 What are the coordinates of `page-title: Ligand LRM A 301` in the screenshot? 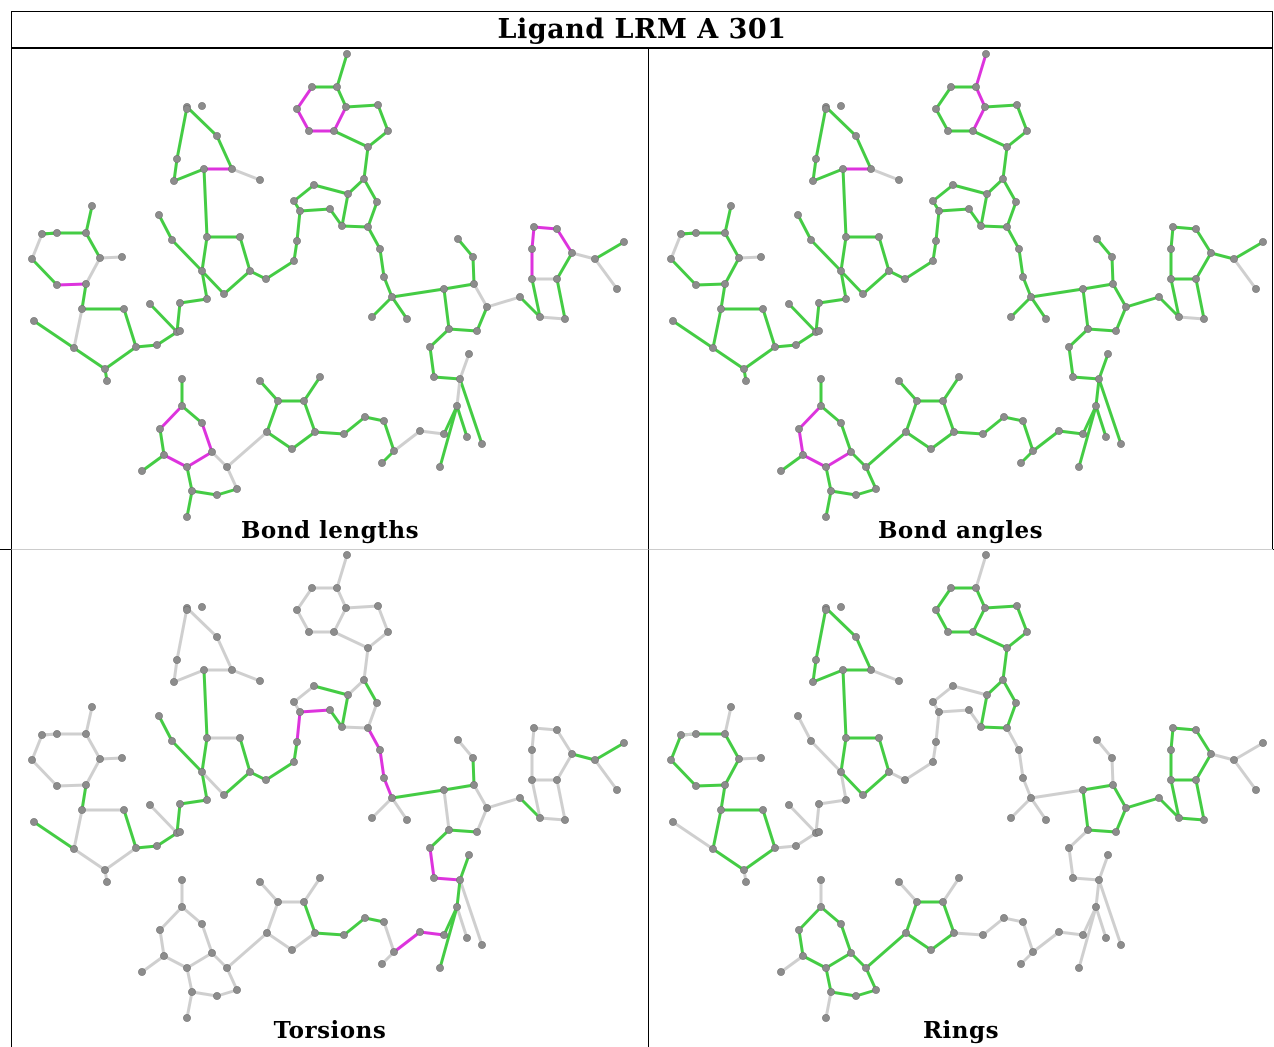 It's located at (642, 29).